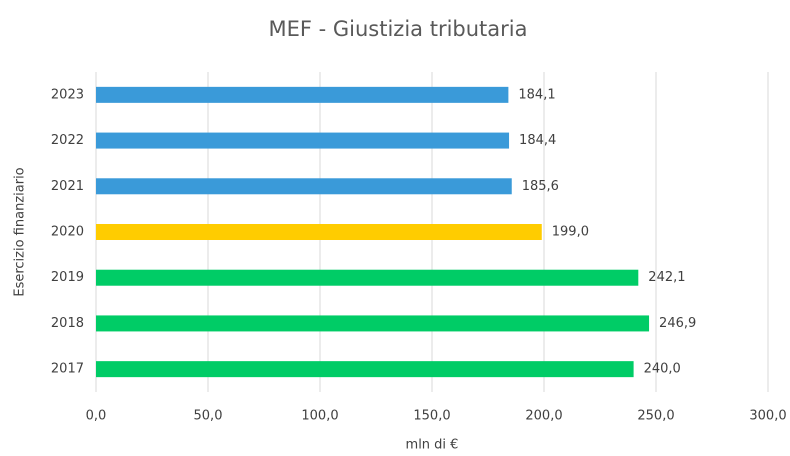 The image size is (790, 456). What do you see at coordinates (537, 140) in the screenshot?
I see `data-label: 184,4` at bounding box center [537, 140].